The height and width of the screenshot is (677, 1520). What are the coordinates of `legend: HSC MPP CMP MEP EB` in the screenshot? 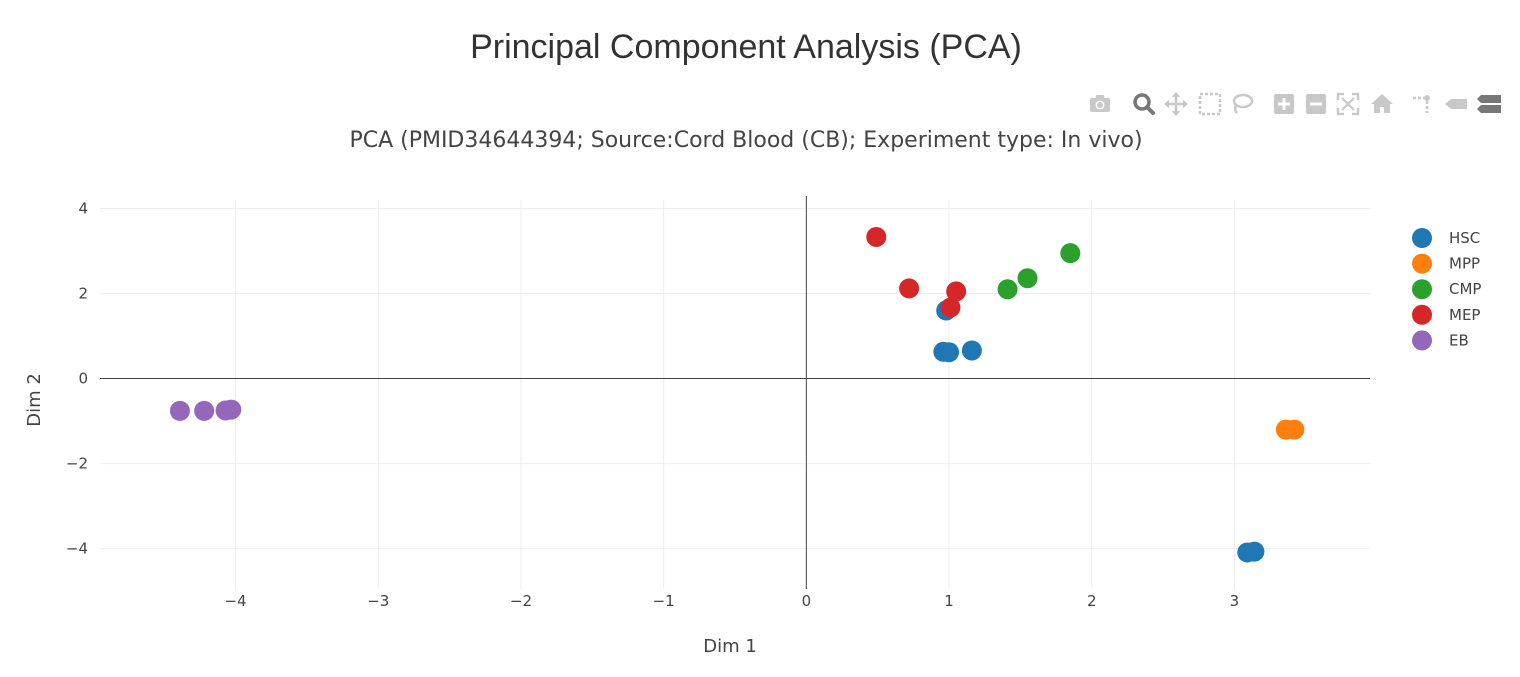 It's located at (1446, 289).